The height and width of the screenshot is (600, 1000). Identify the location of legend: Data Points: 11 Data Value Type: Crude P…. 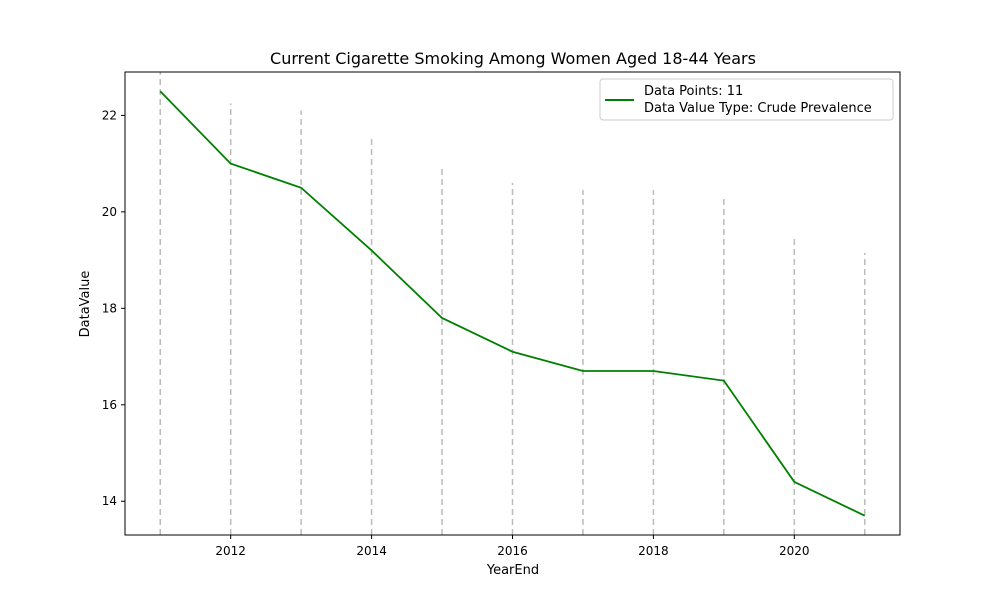
(746, 99).